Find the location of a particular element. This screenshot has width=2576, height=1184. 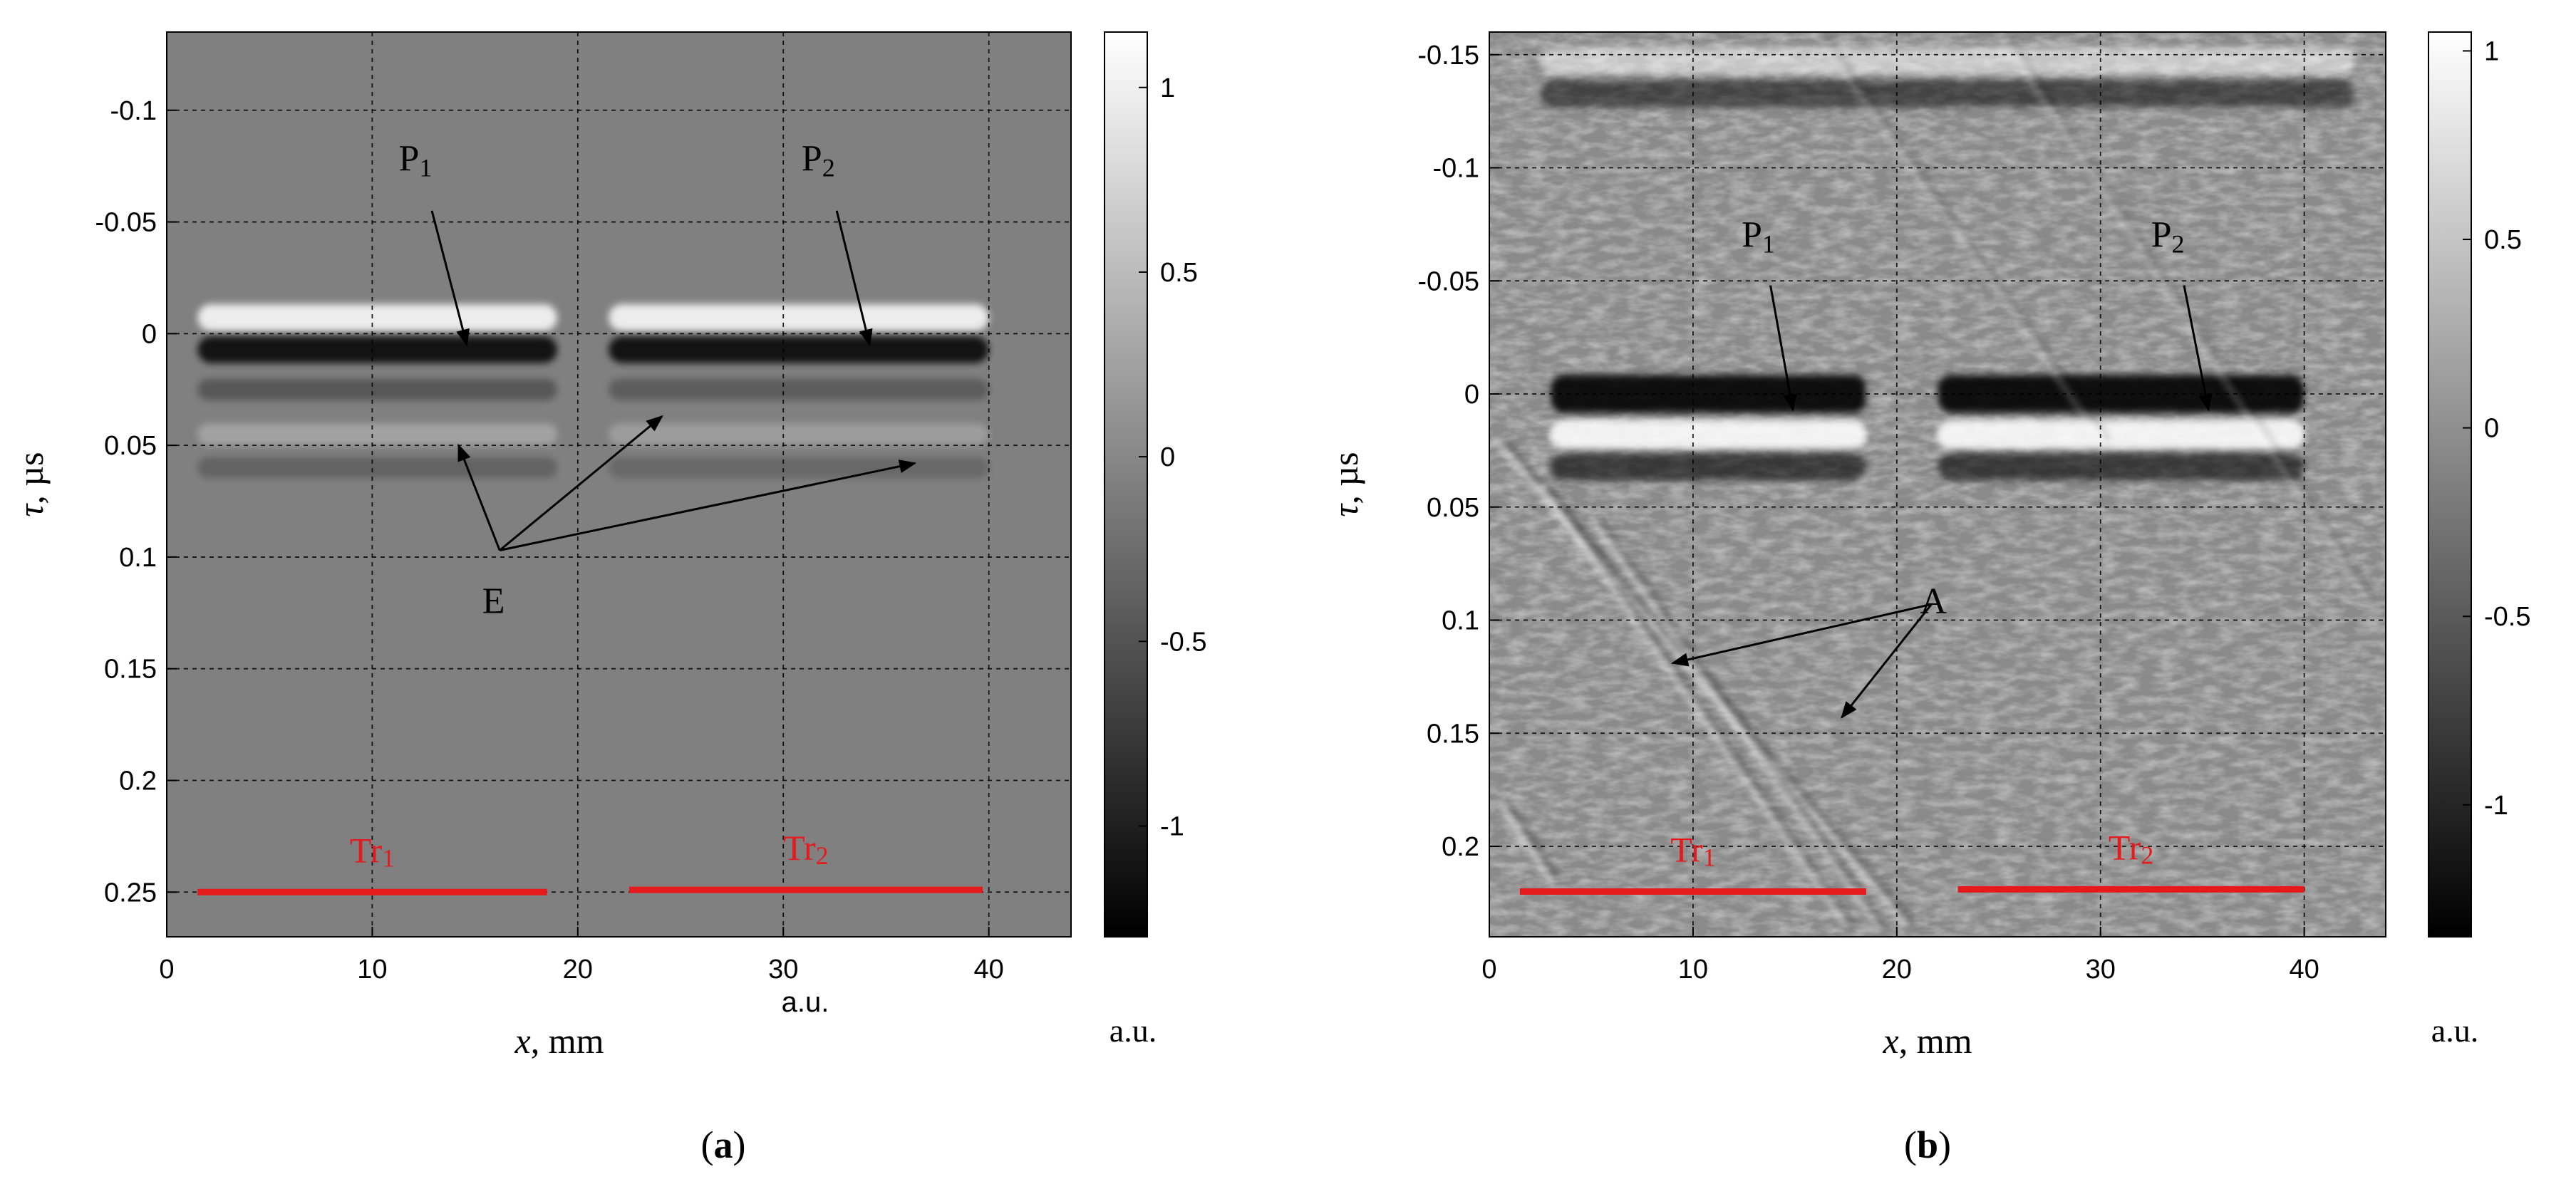

y-tick-label: 0.25 is located at coordinates (130, 893).